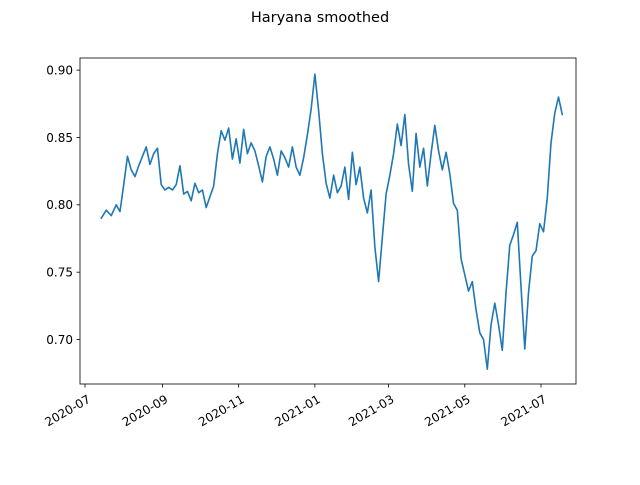  Describe the element at coordinates (59, 272) in the screenshot. I see `y-tick-label: 0.75` at that location.